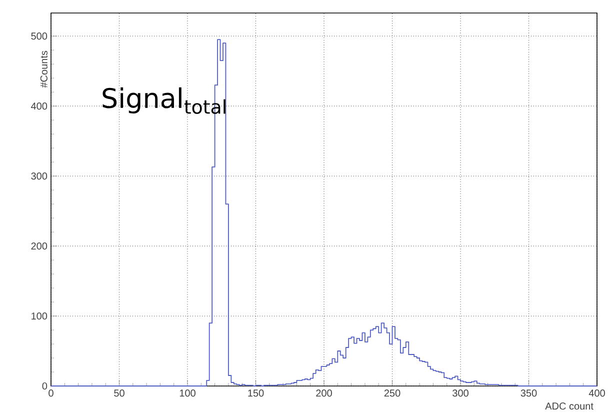 The width and height of the screenshot is (609, 420). I want to click on y-tick-label: 500, so click(39, 36).